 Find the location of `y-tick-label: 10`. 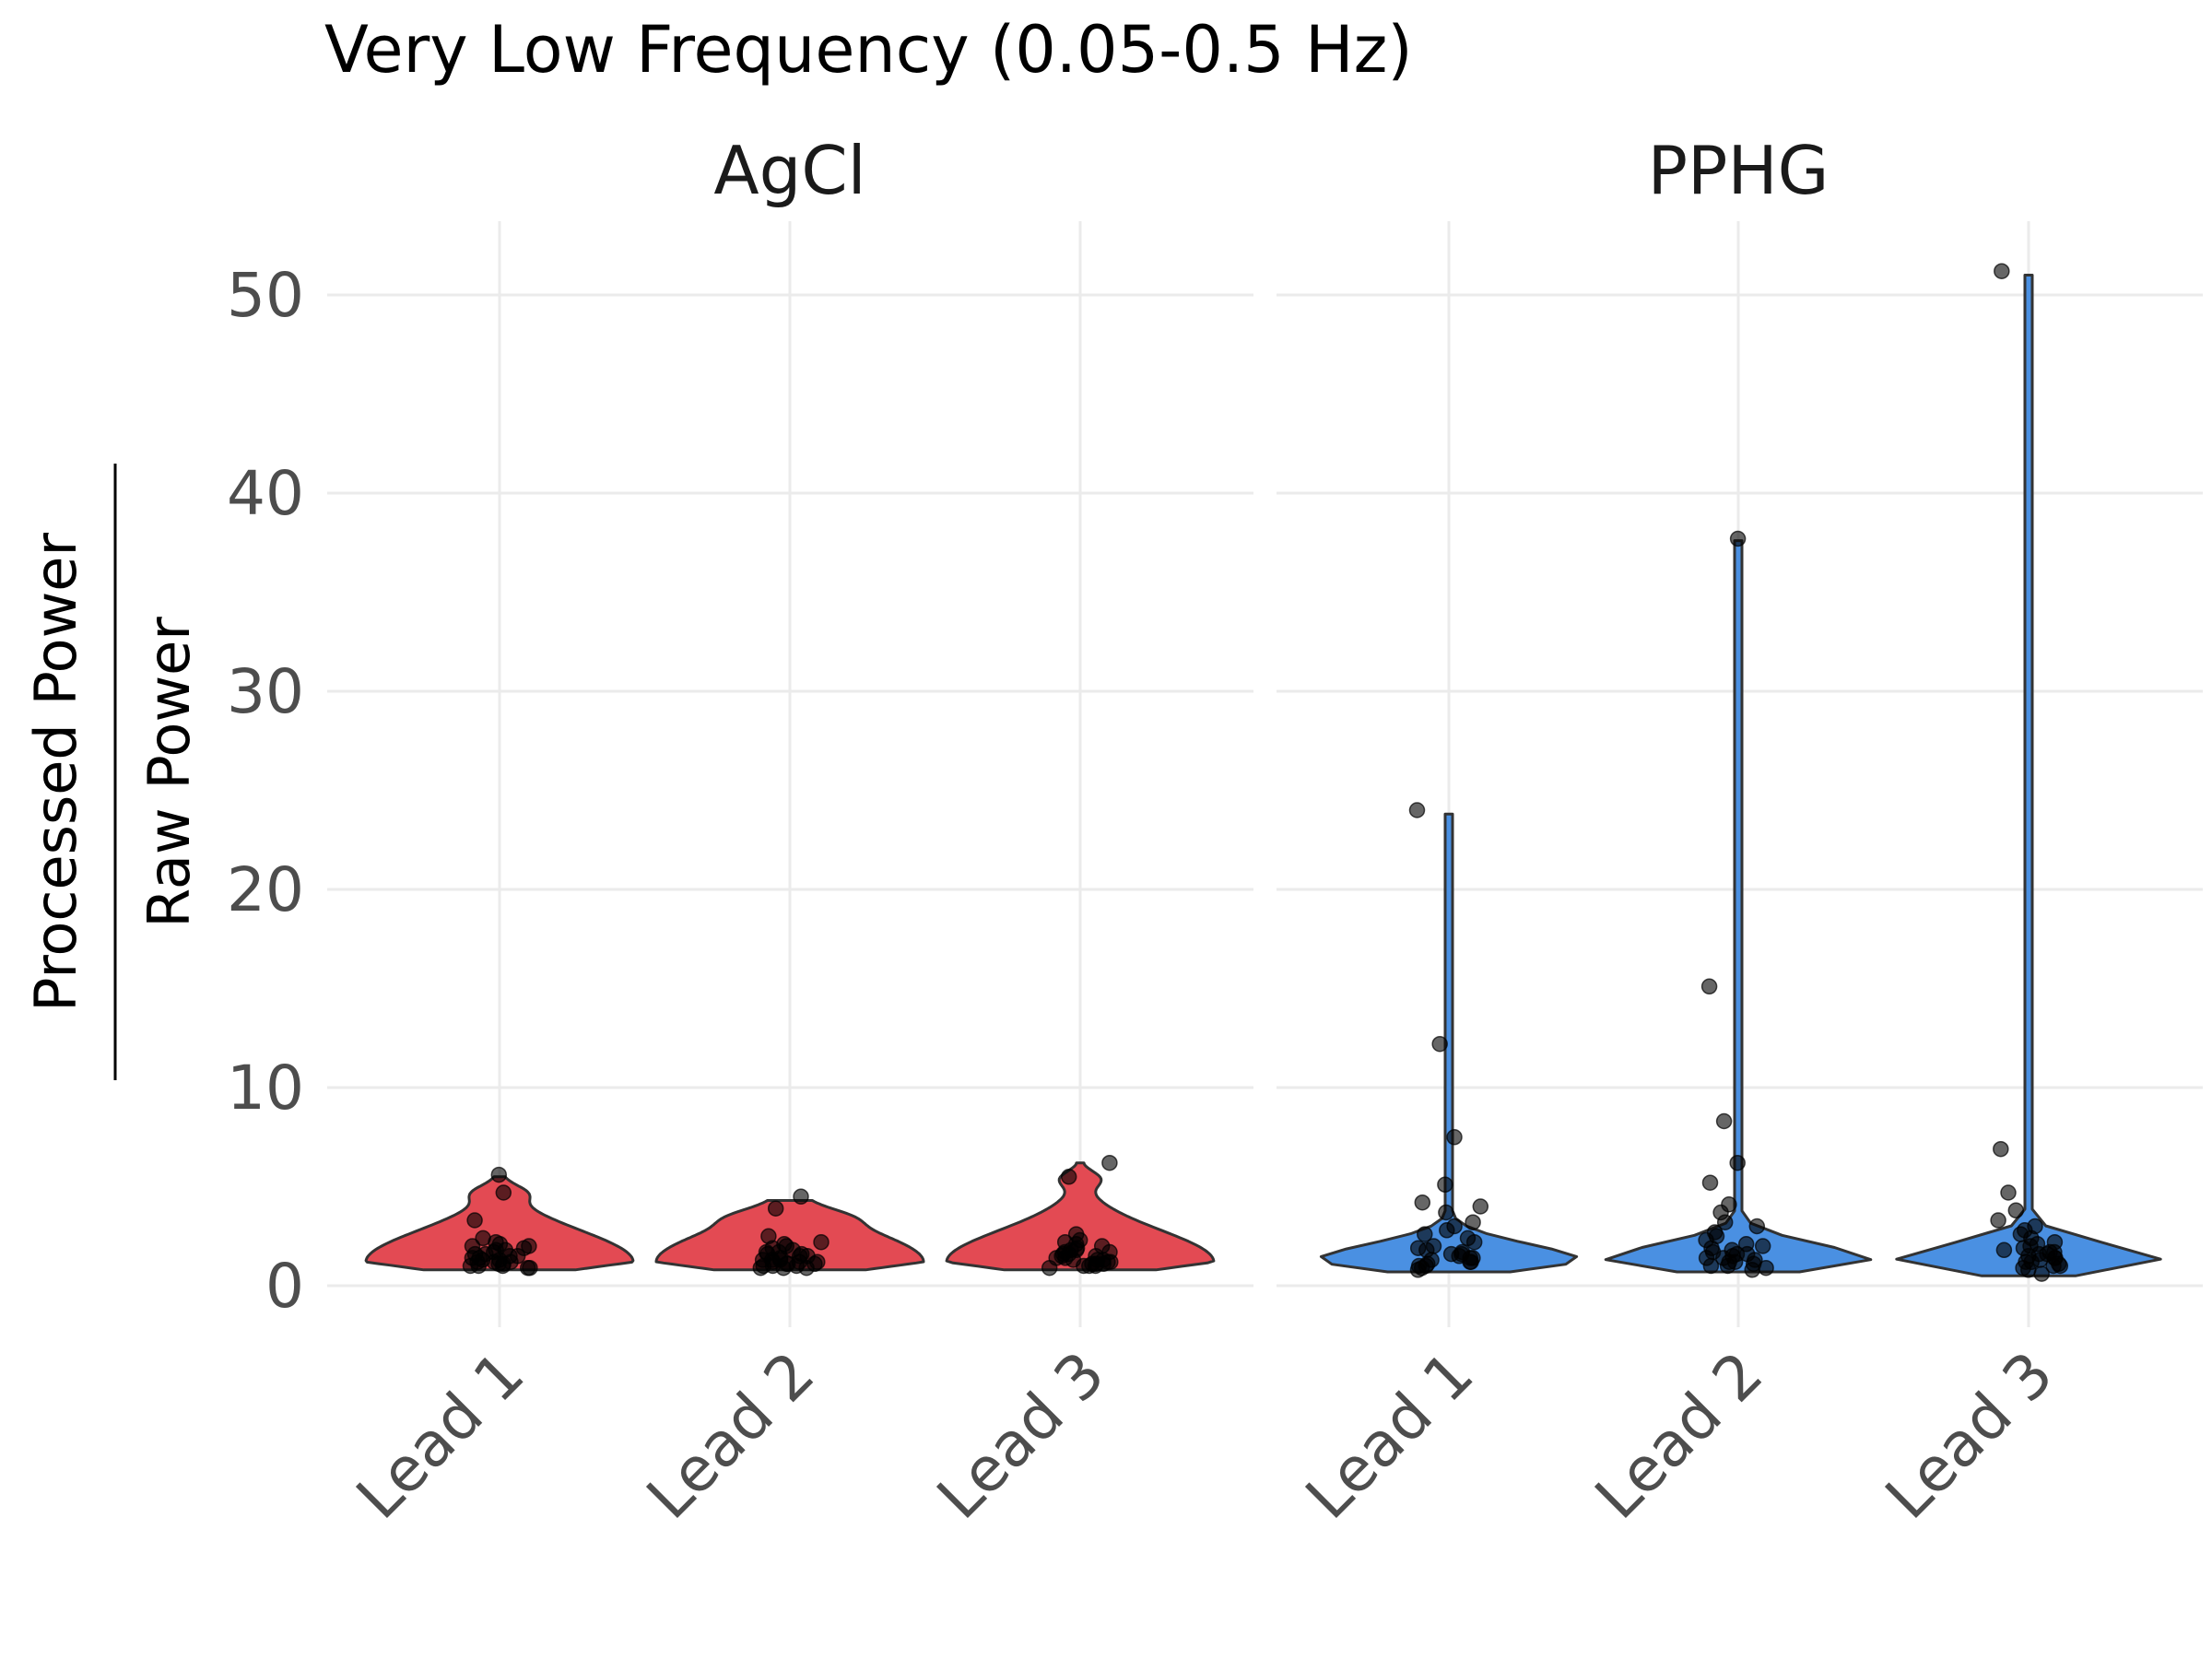

y-tick-label: 10 is located at coordinates (265, 1088).